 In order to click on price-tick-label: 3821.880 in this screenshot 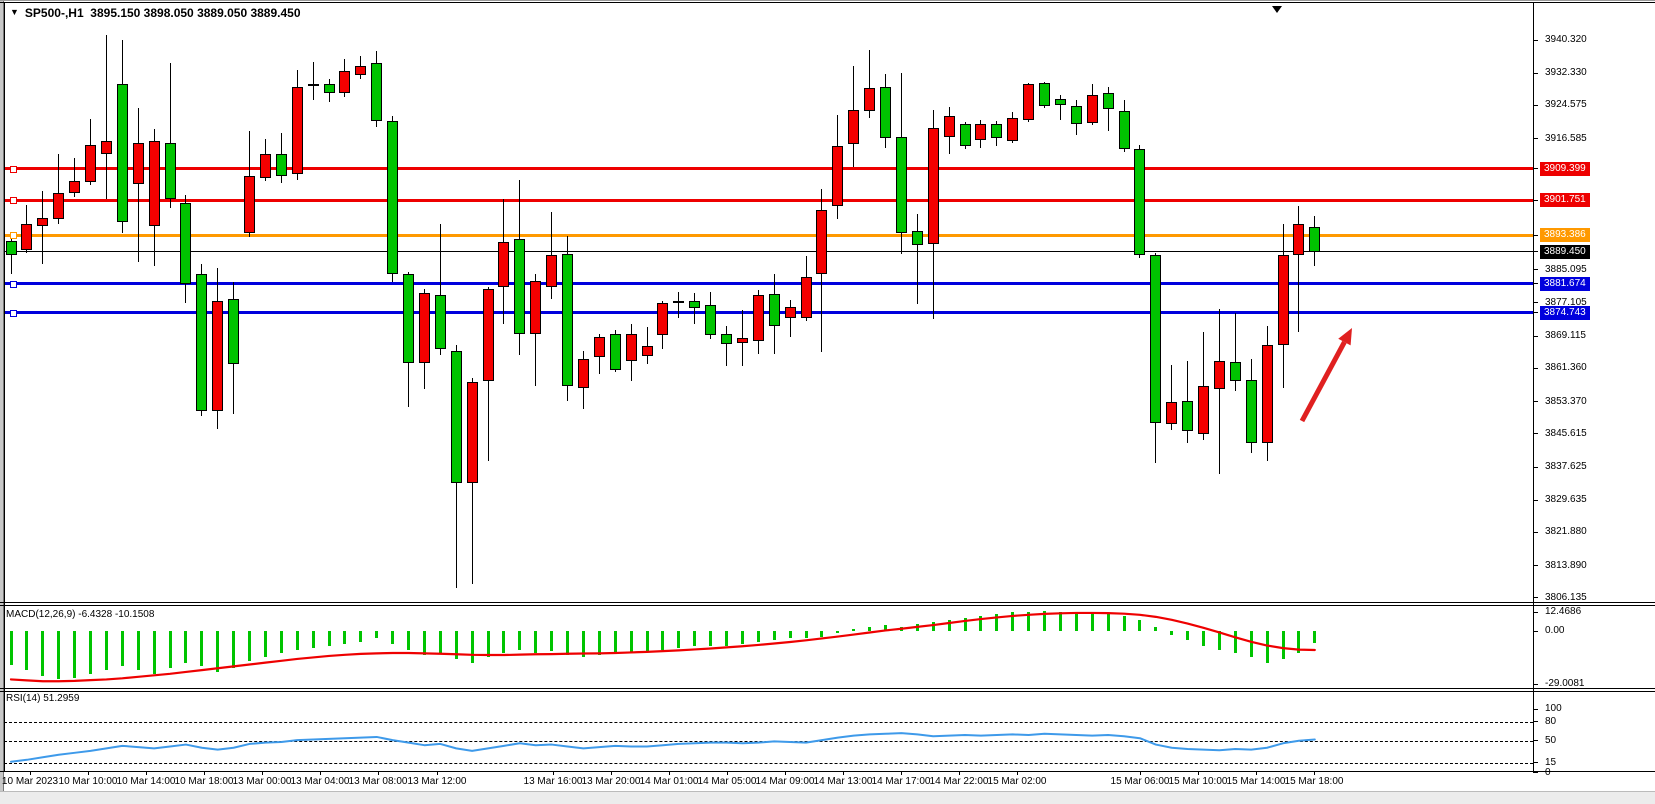, I will do `click(1566, 532)`.